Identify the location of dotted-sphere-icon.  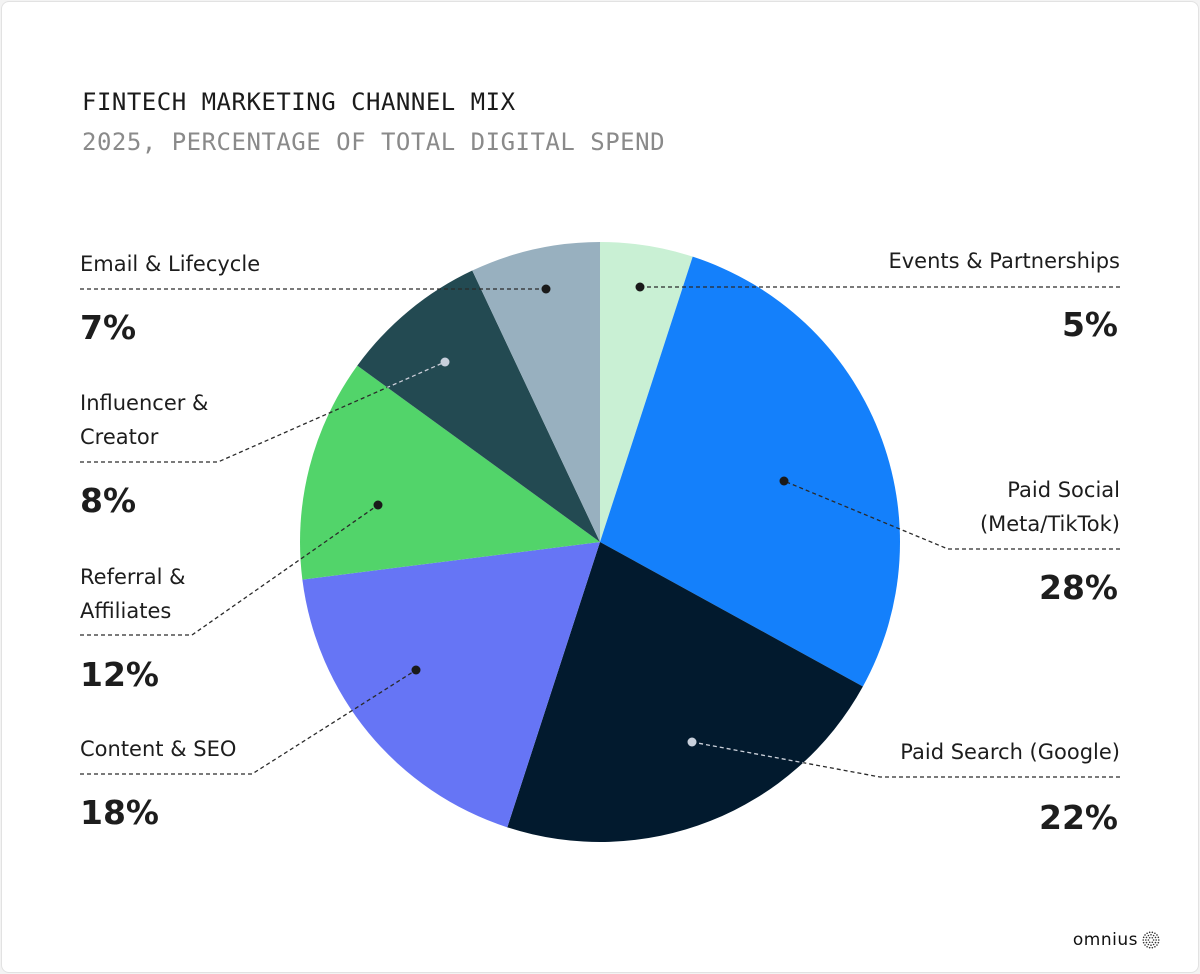
(1151, 940).